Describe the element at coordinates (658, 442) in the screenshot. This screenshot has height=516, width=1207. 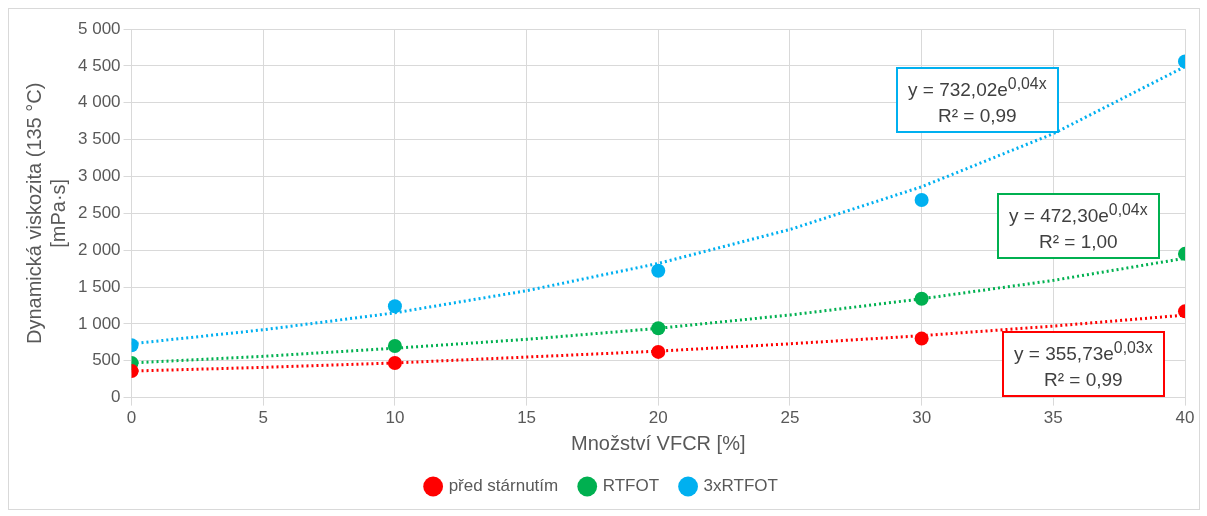
I see `x-axis-title: Množství VFCR [%]` at that location.